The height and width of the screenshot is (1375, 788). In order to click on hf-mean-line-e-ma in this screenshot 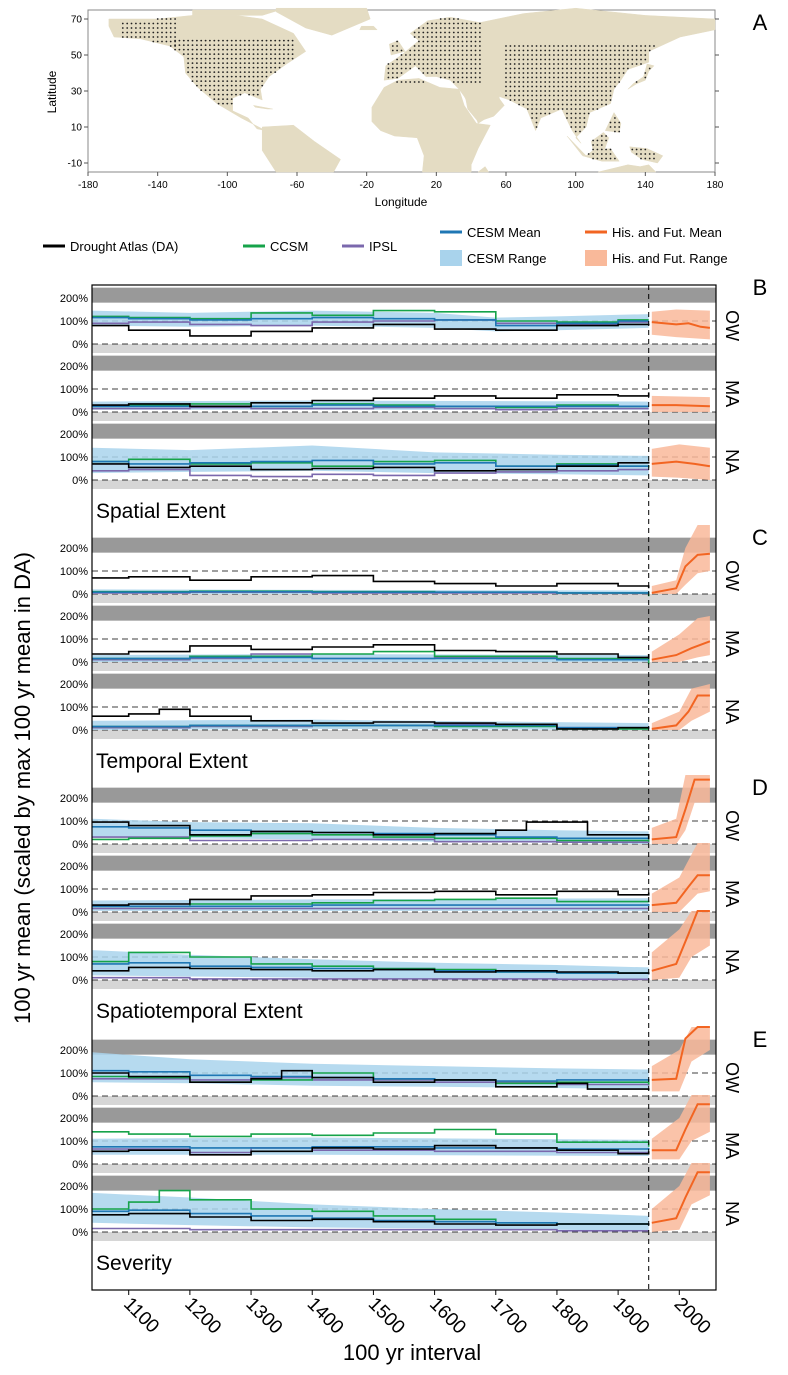, I will do `click(680, 1127)`.